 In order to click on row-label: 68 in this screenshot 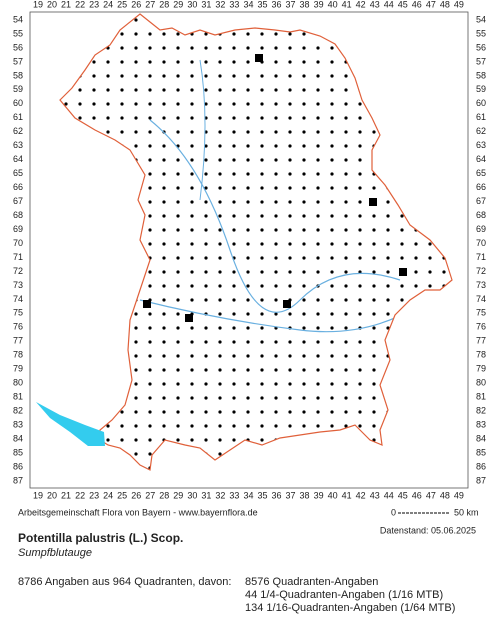, I will do `click(481, 215)`.